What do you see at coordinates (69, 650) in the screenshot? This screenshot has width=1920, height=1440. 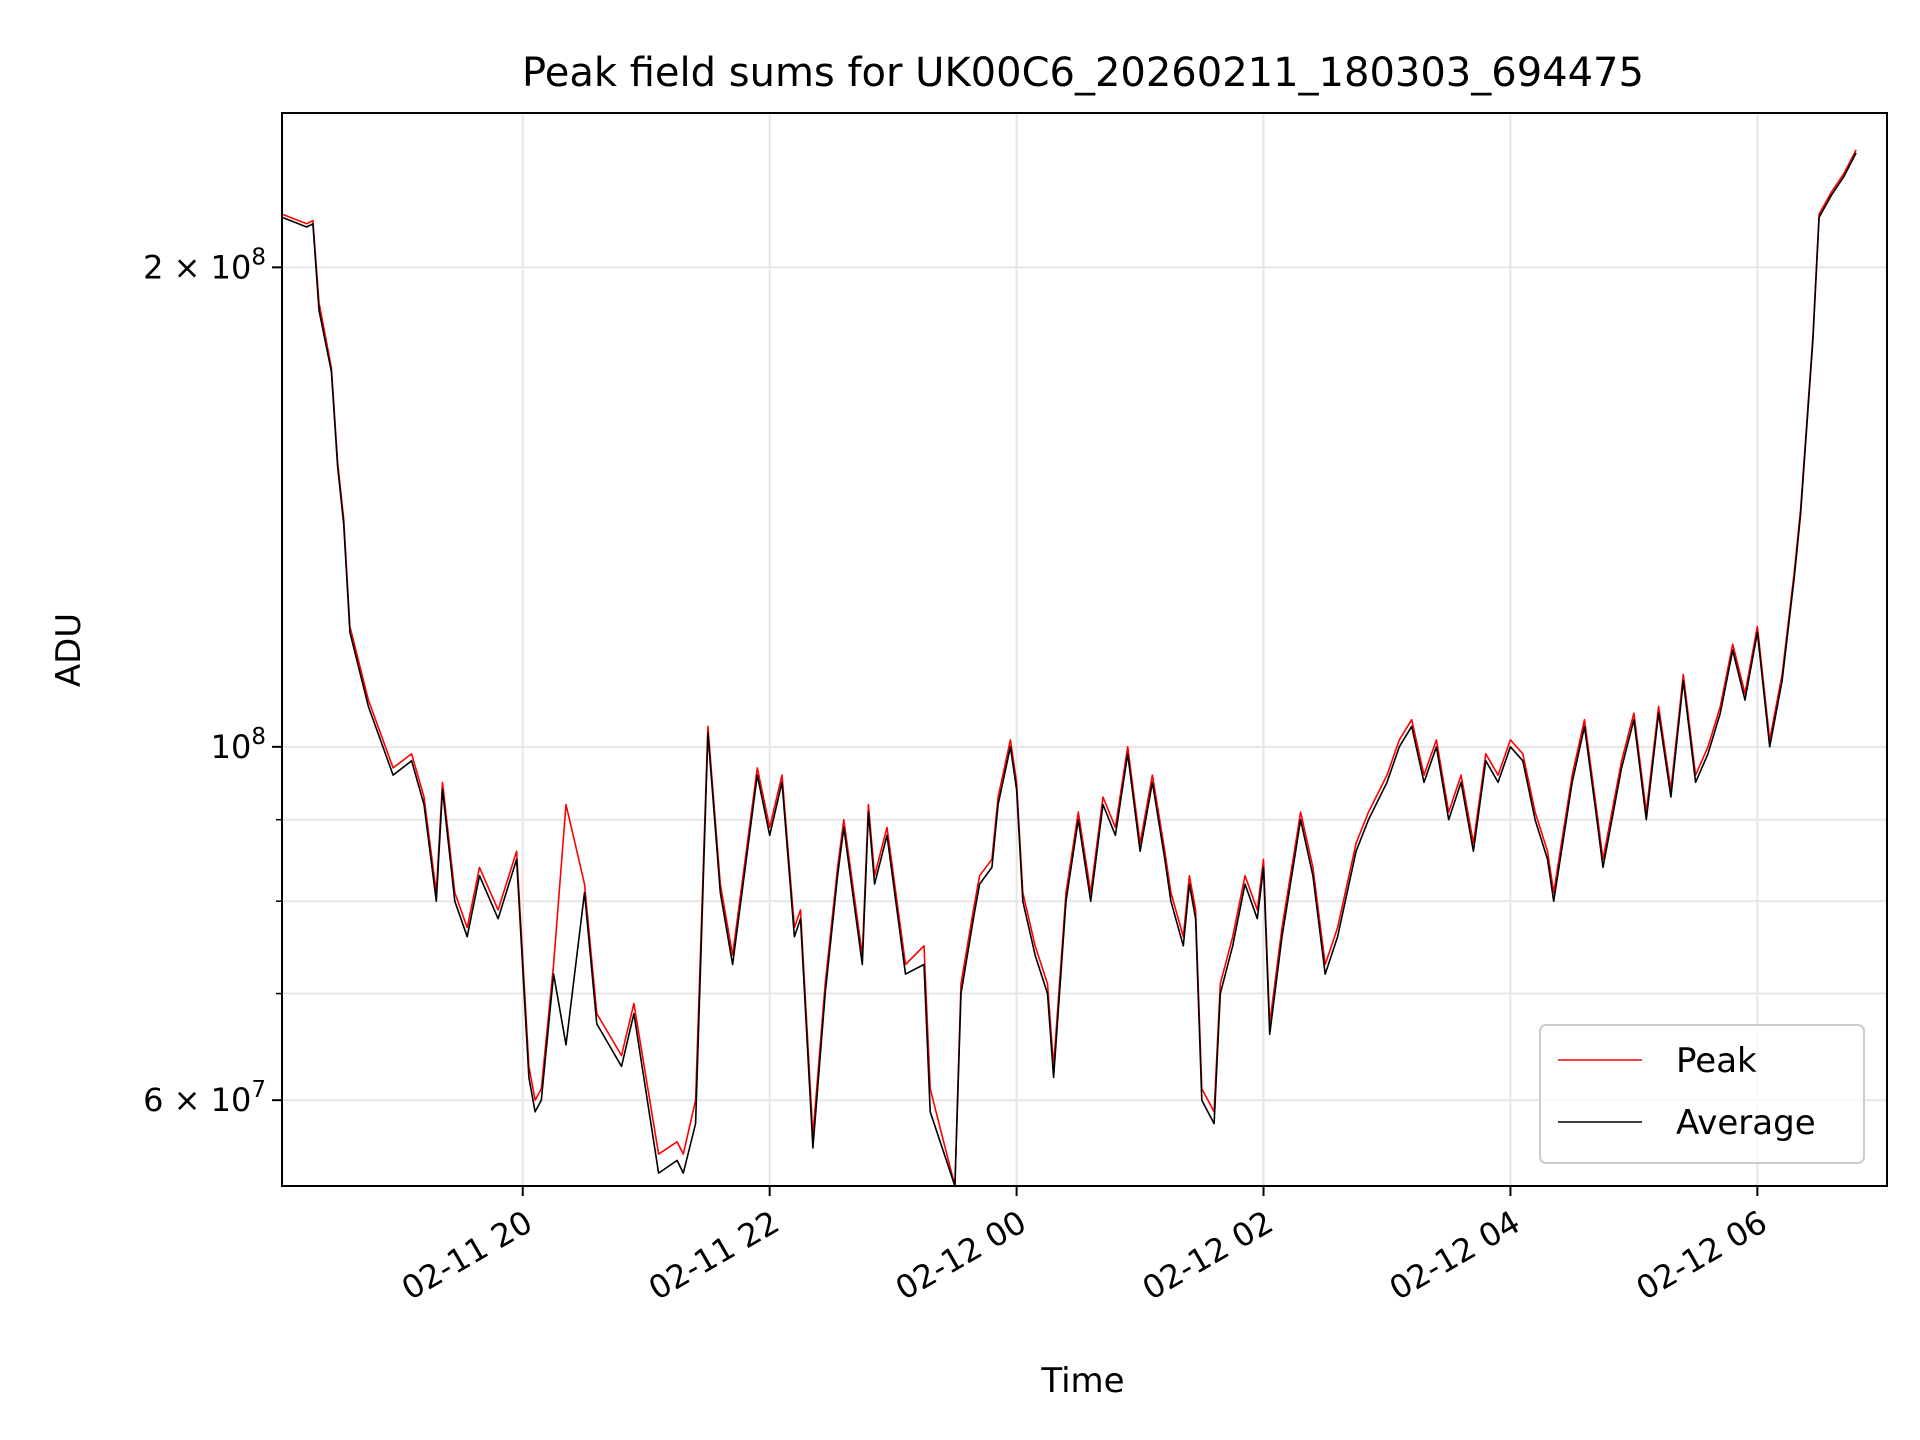 I see `y-axis-label: ADU` at bounding box center [69, 650].